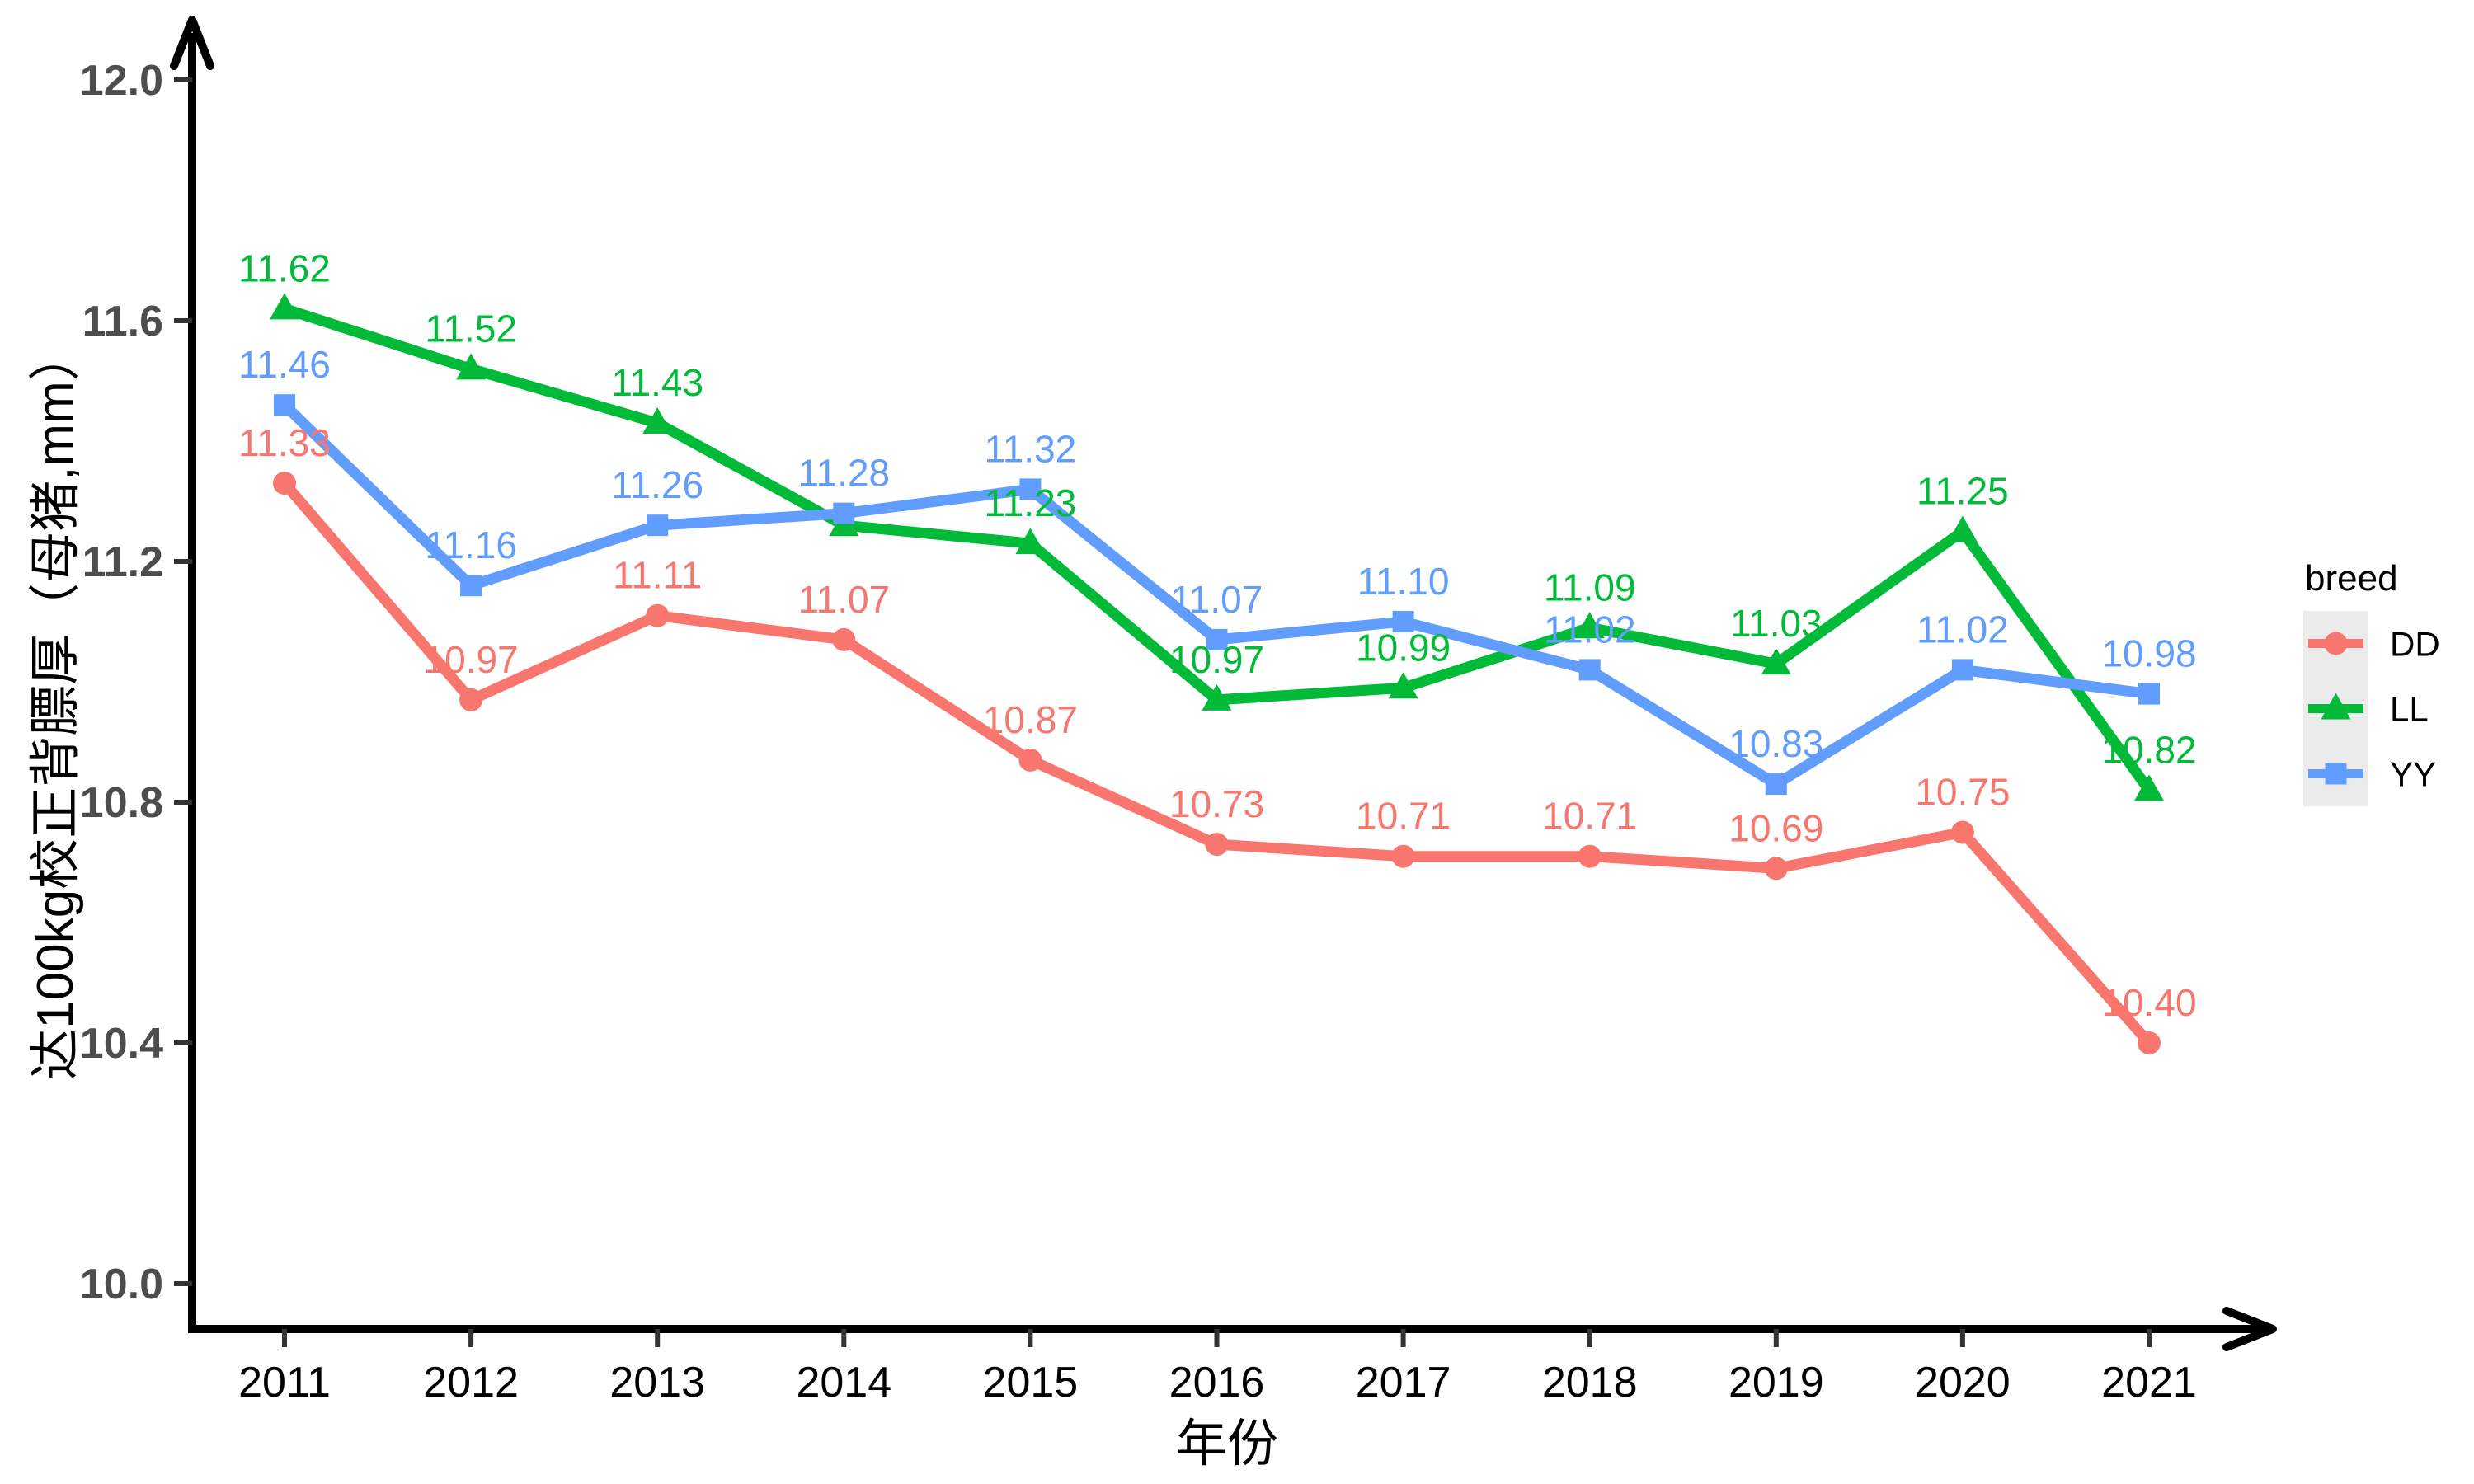 This screenshot has width=2474, height=1484. Describe the element at coordinates (1963, 491) in the screenshot. I see `data-label-LL: 11.25` at that location.